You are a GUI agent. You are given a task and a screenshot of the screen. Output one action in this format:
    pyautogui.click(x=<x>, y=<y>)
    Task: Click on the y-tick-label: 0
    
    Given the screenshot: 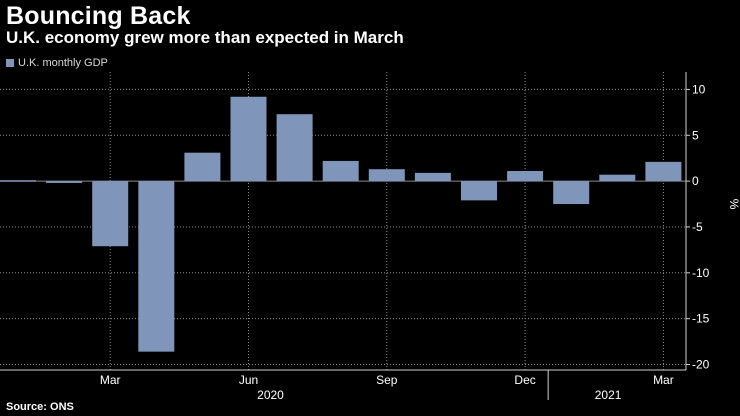 What is the action you would take?
    pyautogui.click(x=695, y=181)
    